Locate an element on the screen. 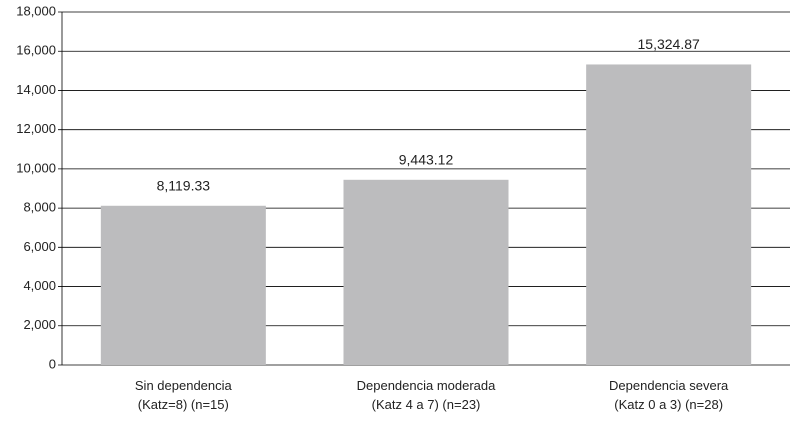 Image resolution: width=804 pixels, height=440 pixels. y-tick-label: 8,000 is located at coordinates (39, 207).